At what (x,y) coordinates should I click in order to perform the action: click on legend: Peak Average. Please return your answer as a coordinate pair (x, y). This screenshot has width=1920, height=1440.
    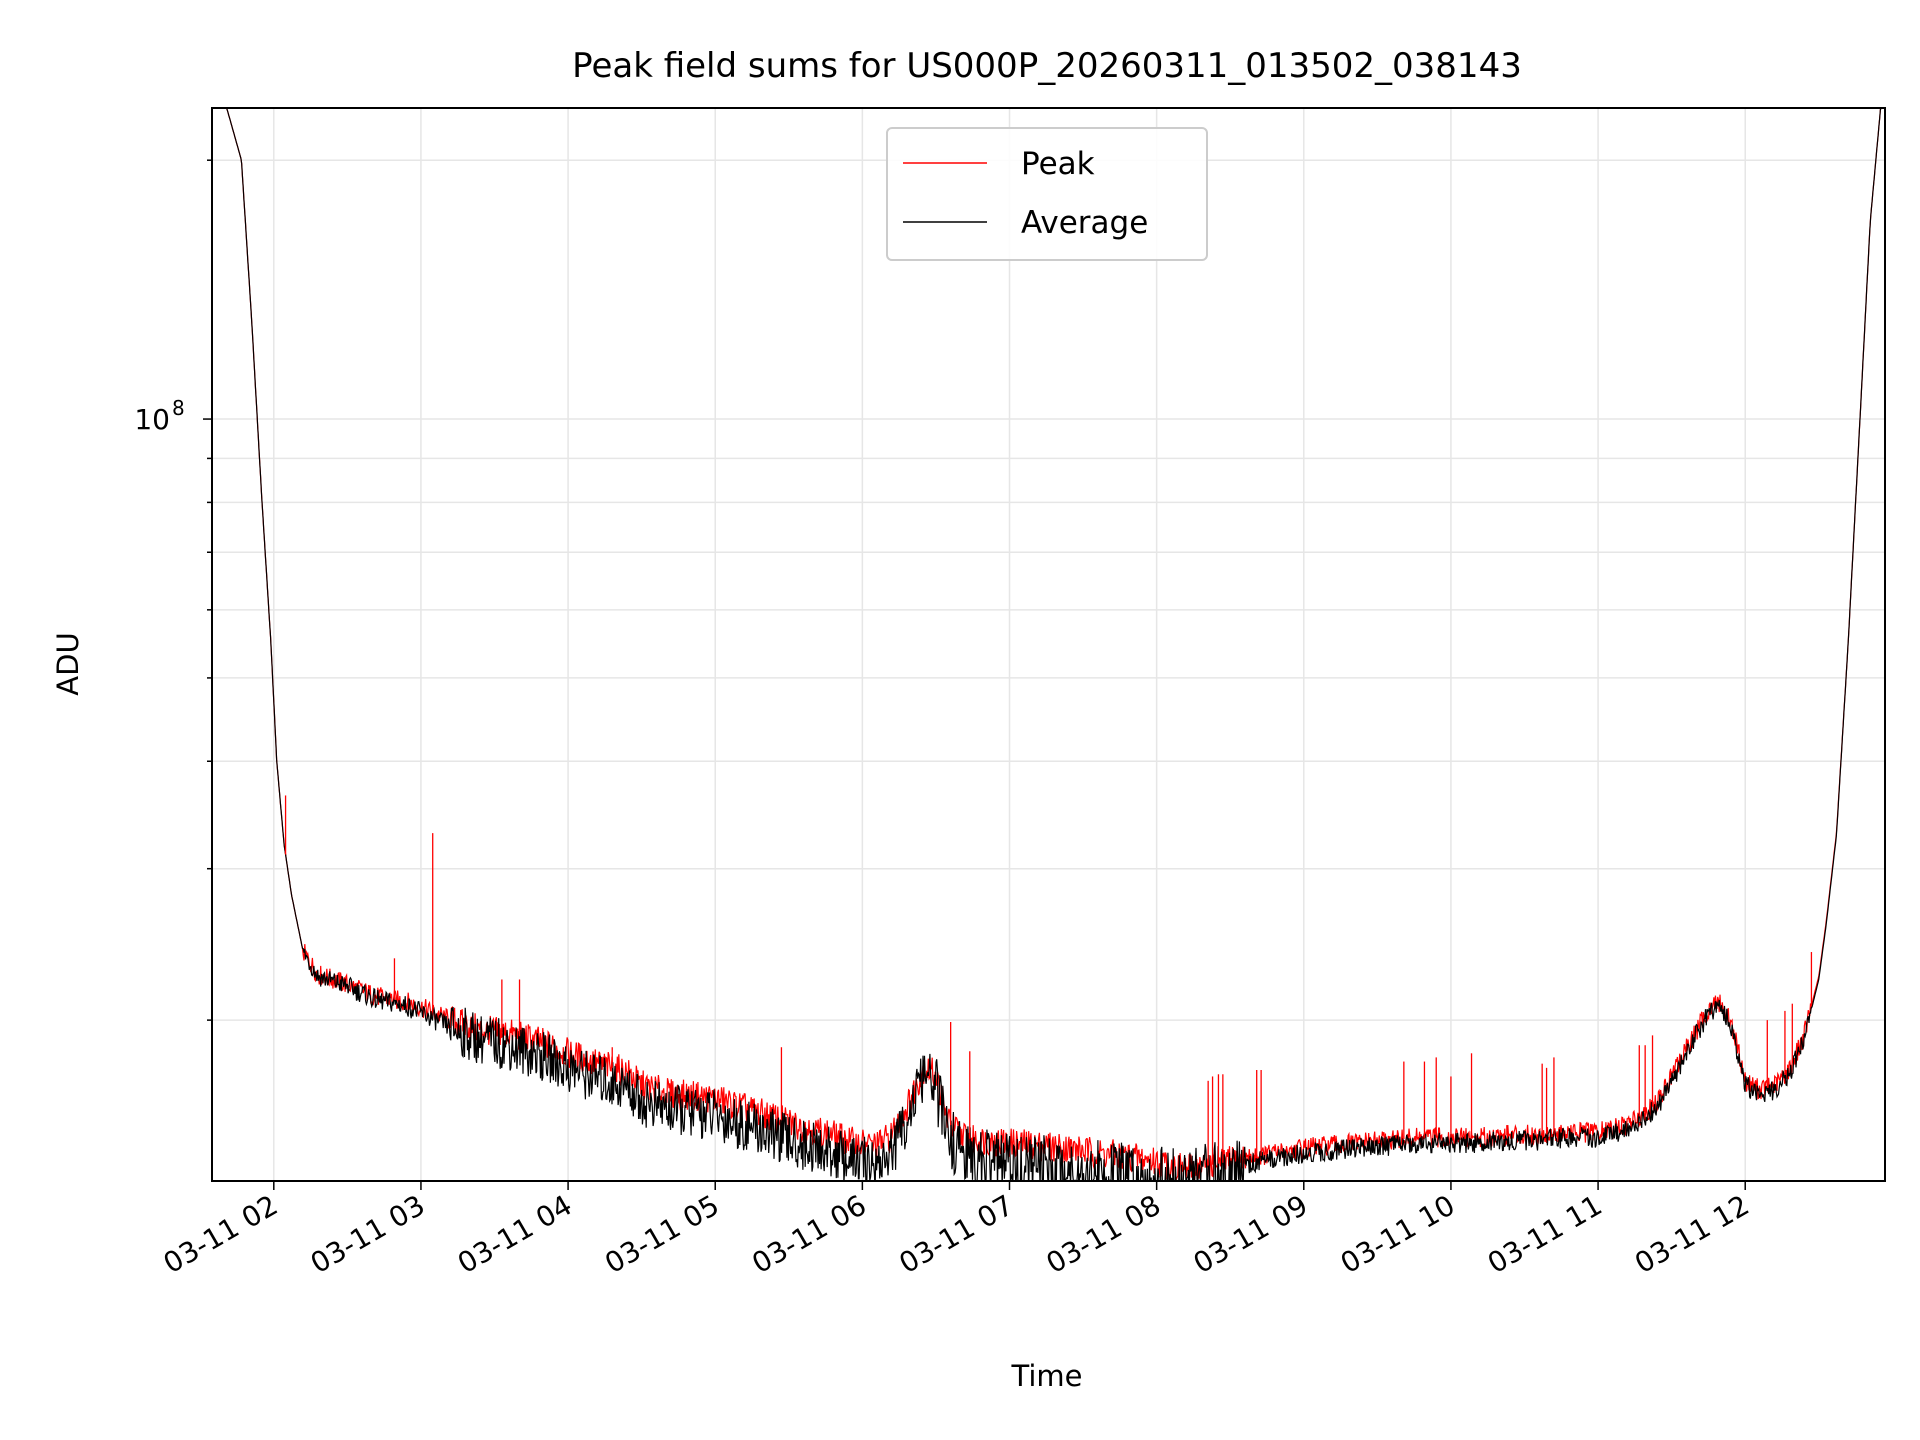
    Looking at the image, I should click on (1047, 194).